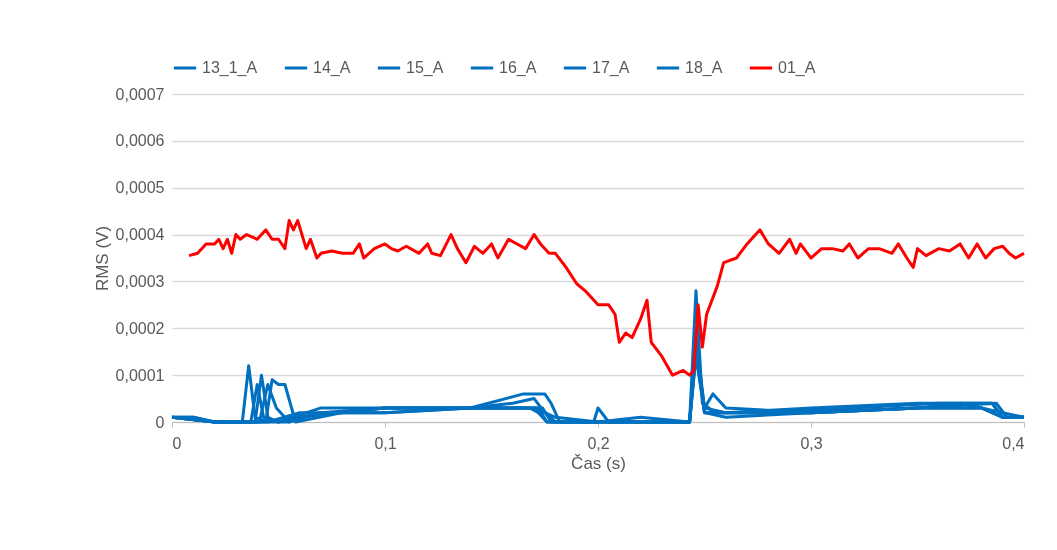 This screenshot has width=1057, height=550. Describe the element at coordinates (385, 443) in the screenshot. I see `x-tick-label: 0,1` at that location.